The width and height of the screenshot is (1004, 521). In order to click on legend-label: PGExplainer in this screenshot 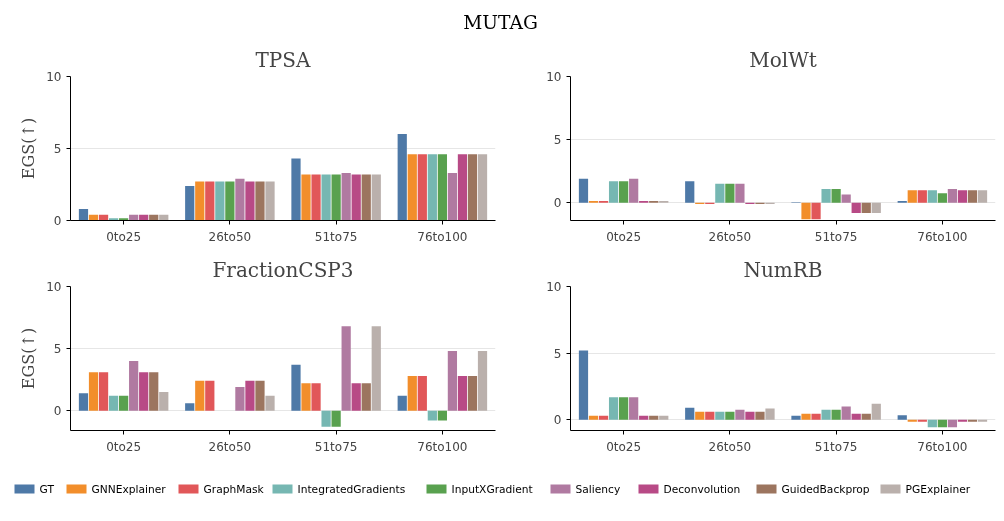, I will do `click(938, 489)`.